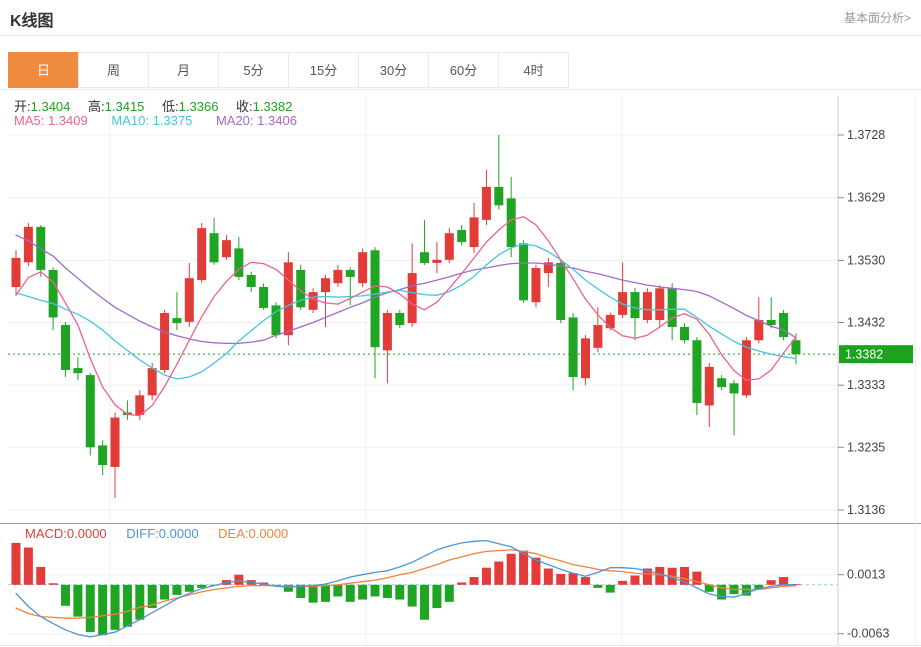 The image size is (921, 647). What do you see at coordinates (253, 70) in the screenshot?
I see `tab-5min: 5分` at bounding box center [253, 70].